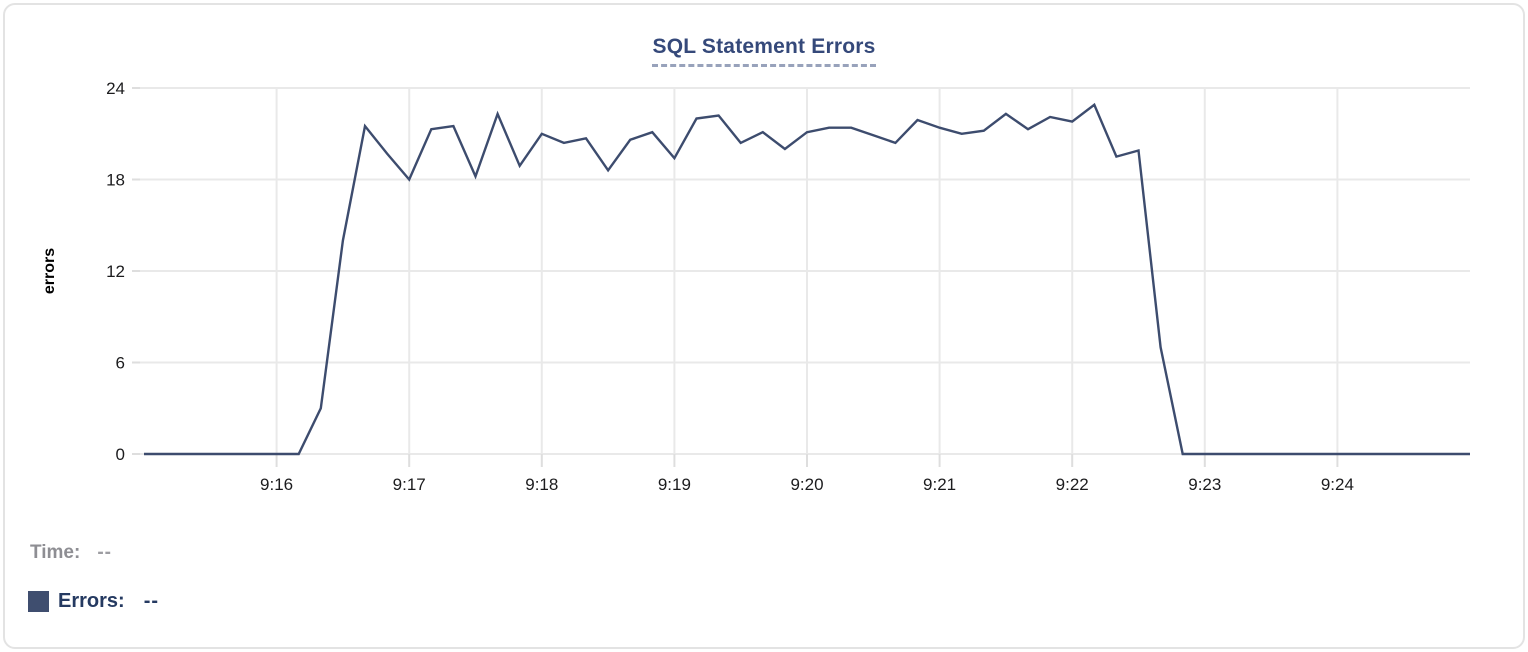 This screenshot has height=652, width=1528. Describe the element at coordinates (104, 552) in the screenshot. I see `tooltip-time-value: --` at that location.